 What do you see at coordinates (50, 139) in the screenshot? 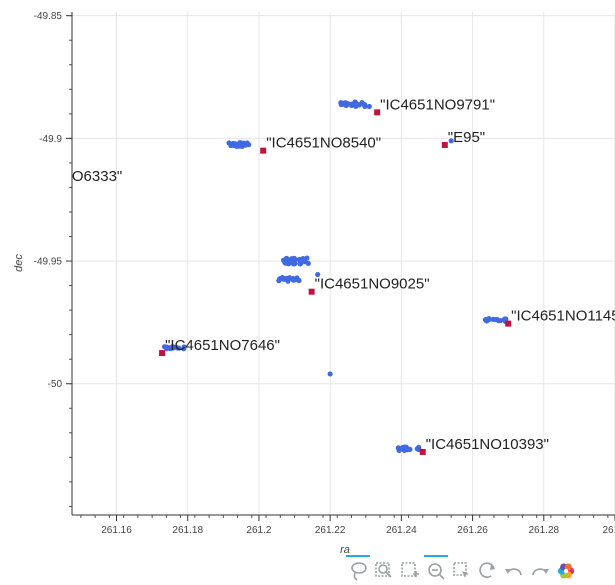
I see `y-tick-label: -49.9` at bounding box center [50, 139].